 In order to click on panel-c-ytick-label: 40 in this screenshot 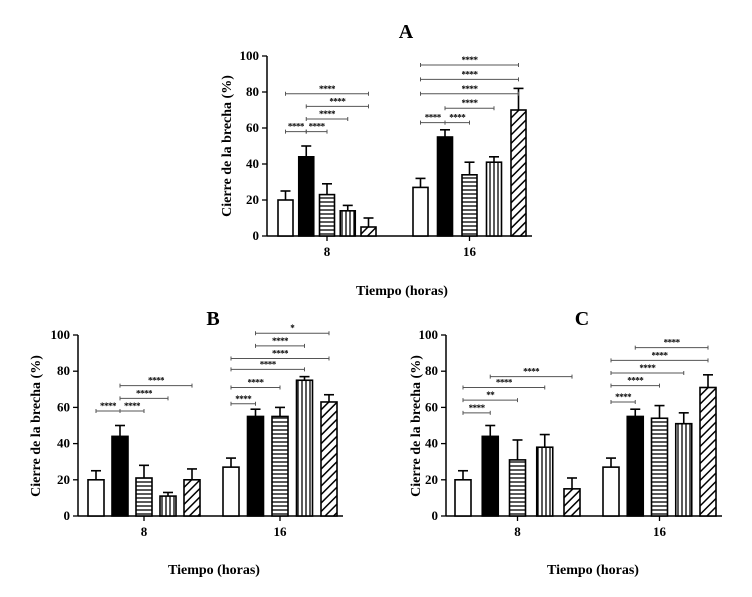, I will do `click(431, 443)`.